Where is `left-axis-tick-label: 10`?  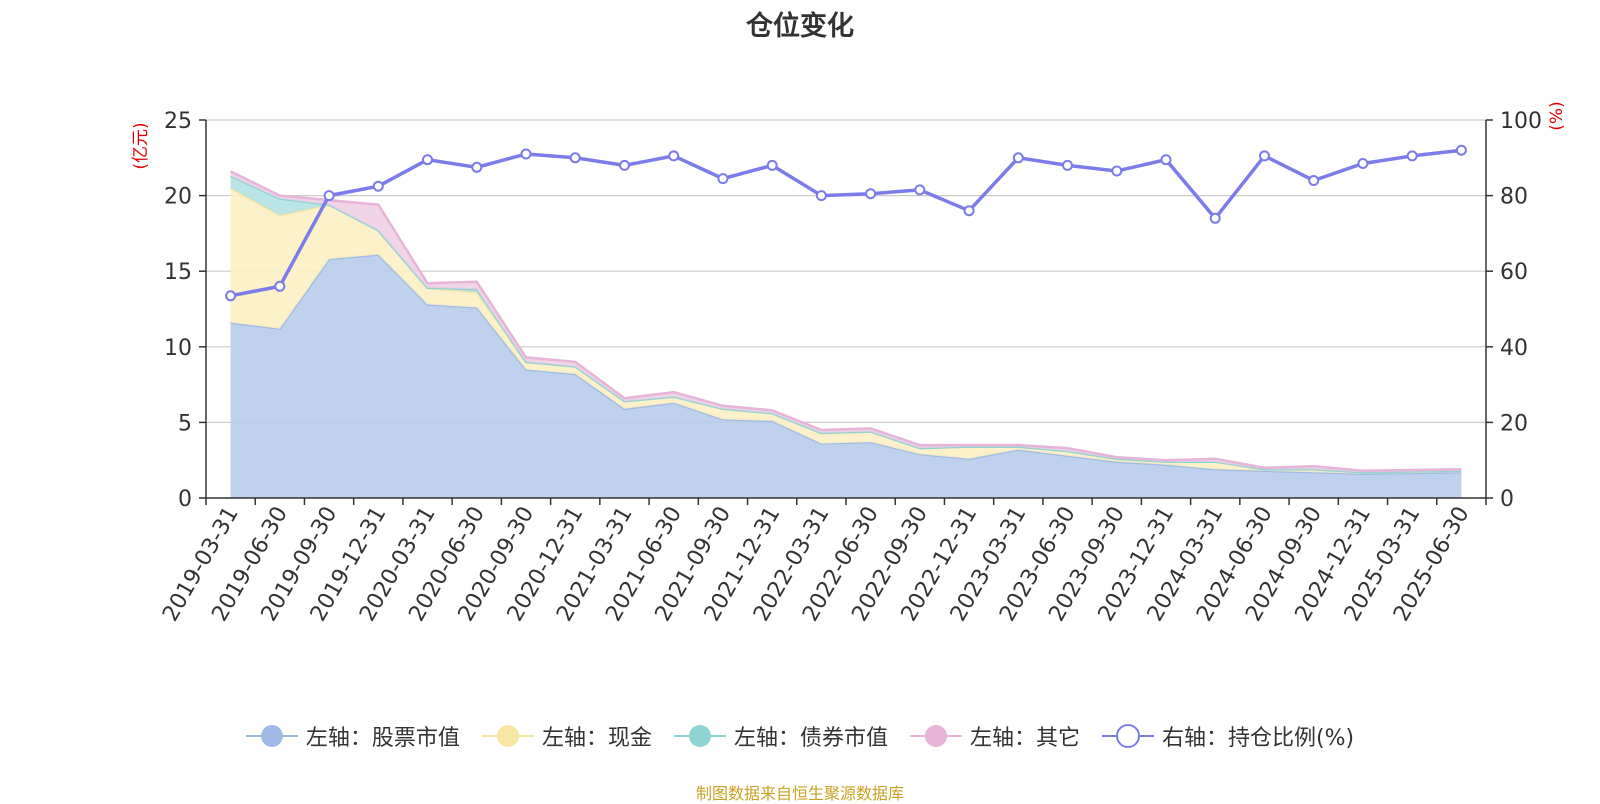 left-axis-tick-label: 10 is located at coordinates (178, 348).